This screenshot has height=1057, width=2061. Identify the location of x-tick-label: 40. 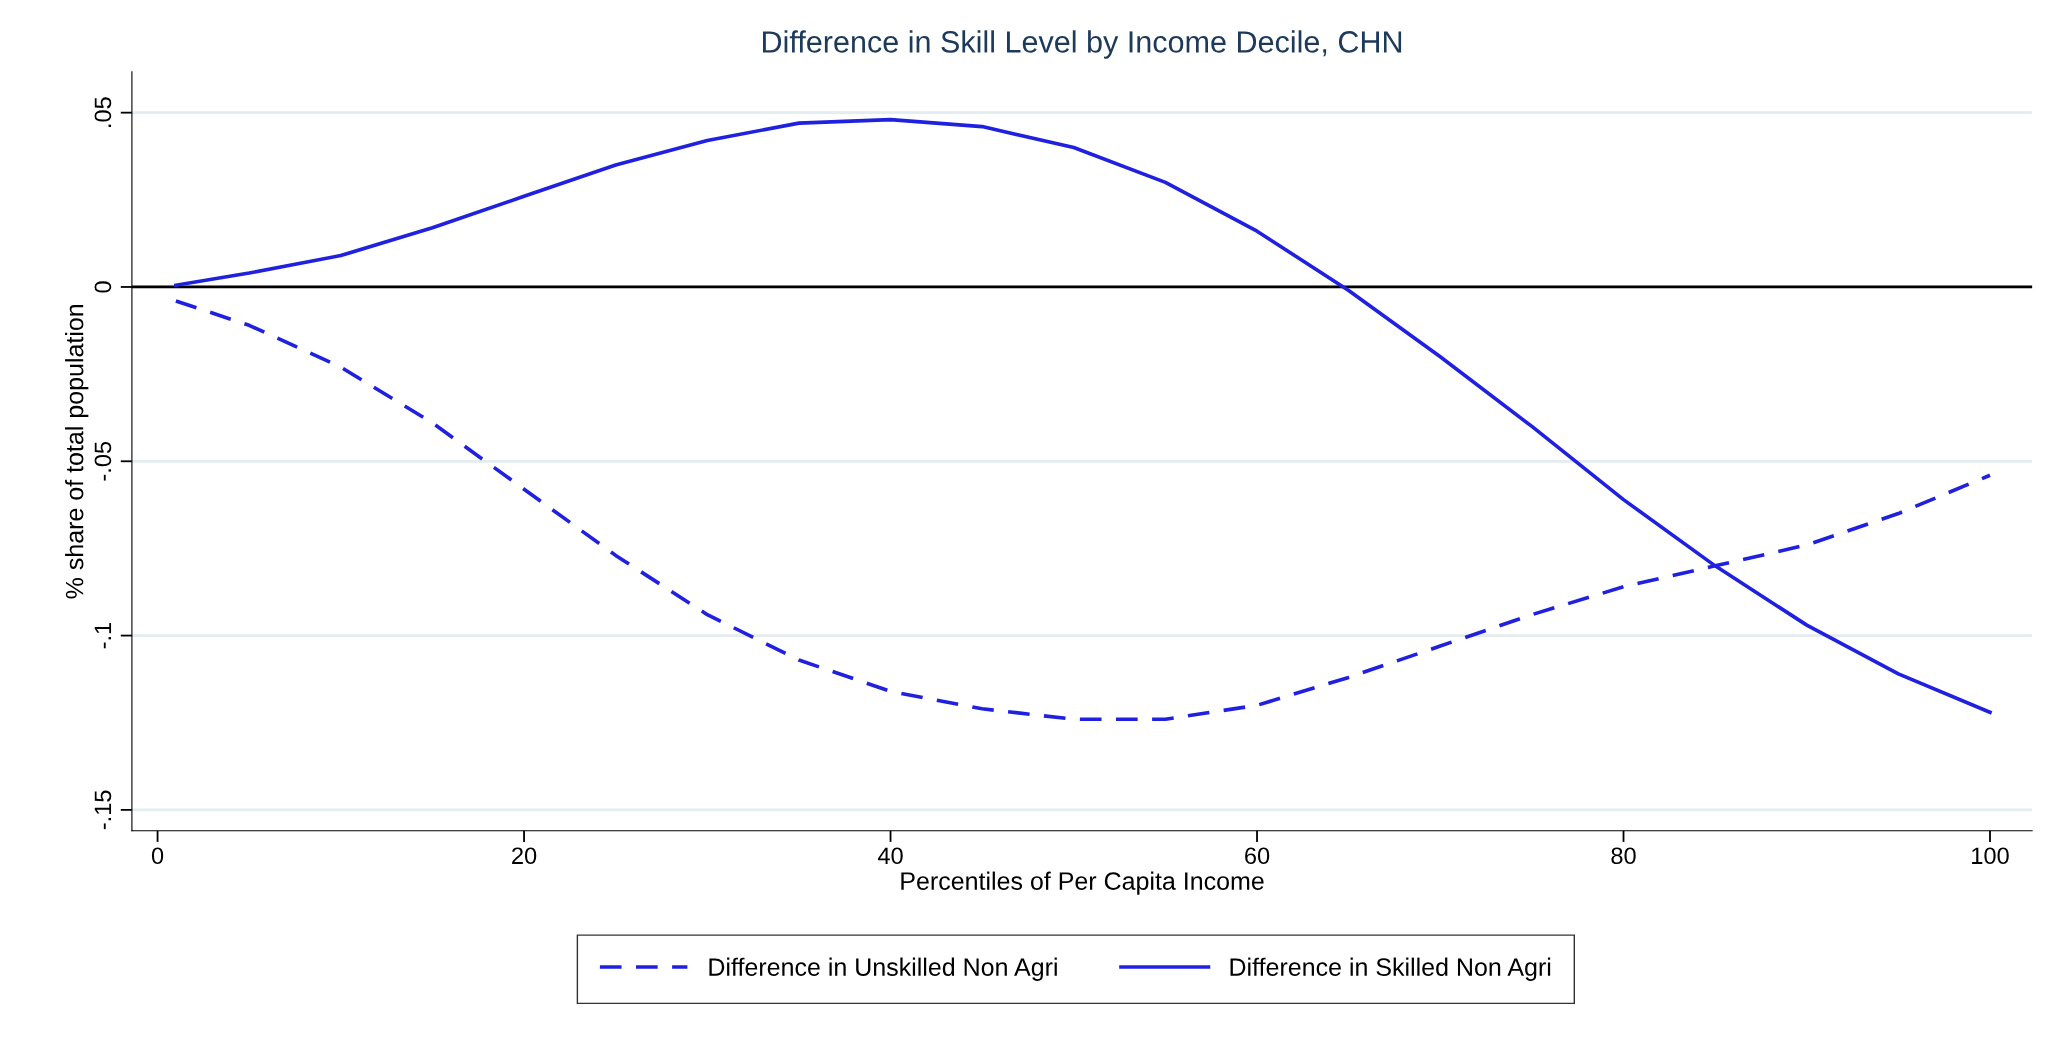
(890, 856).